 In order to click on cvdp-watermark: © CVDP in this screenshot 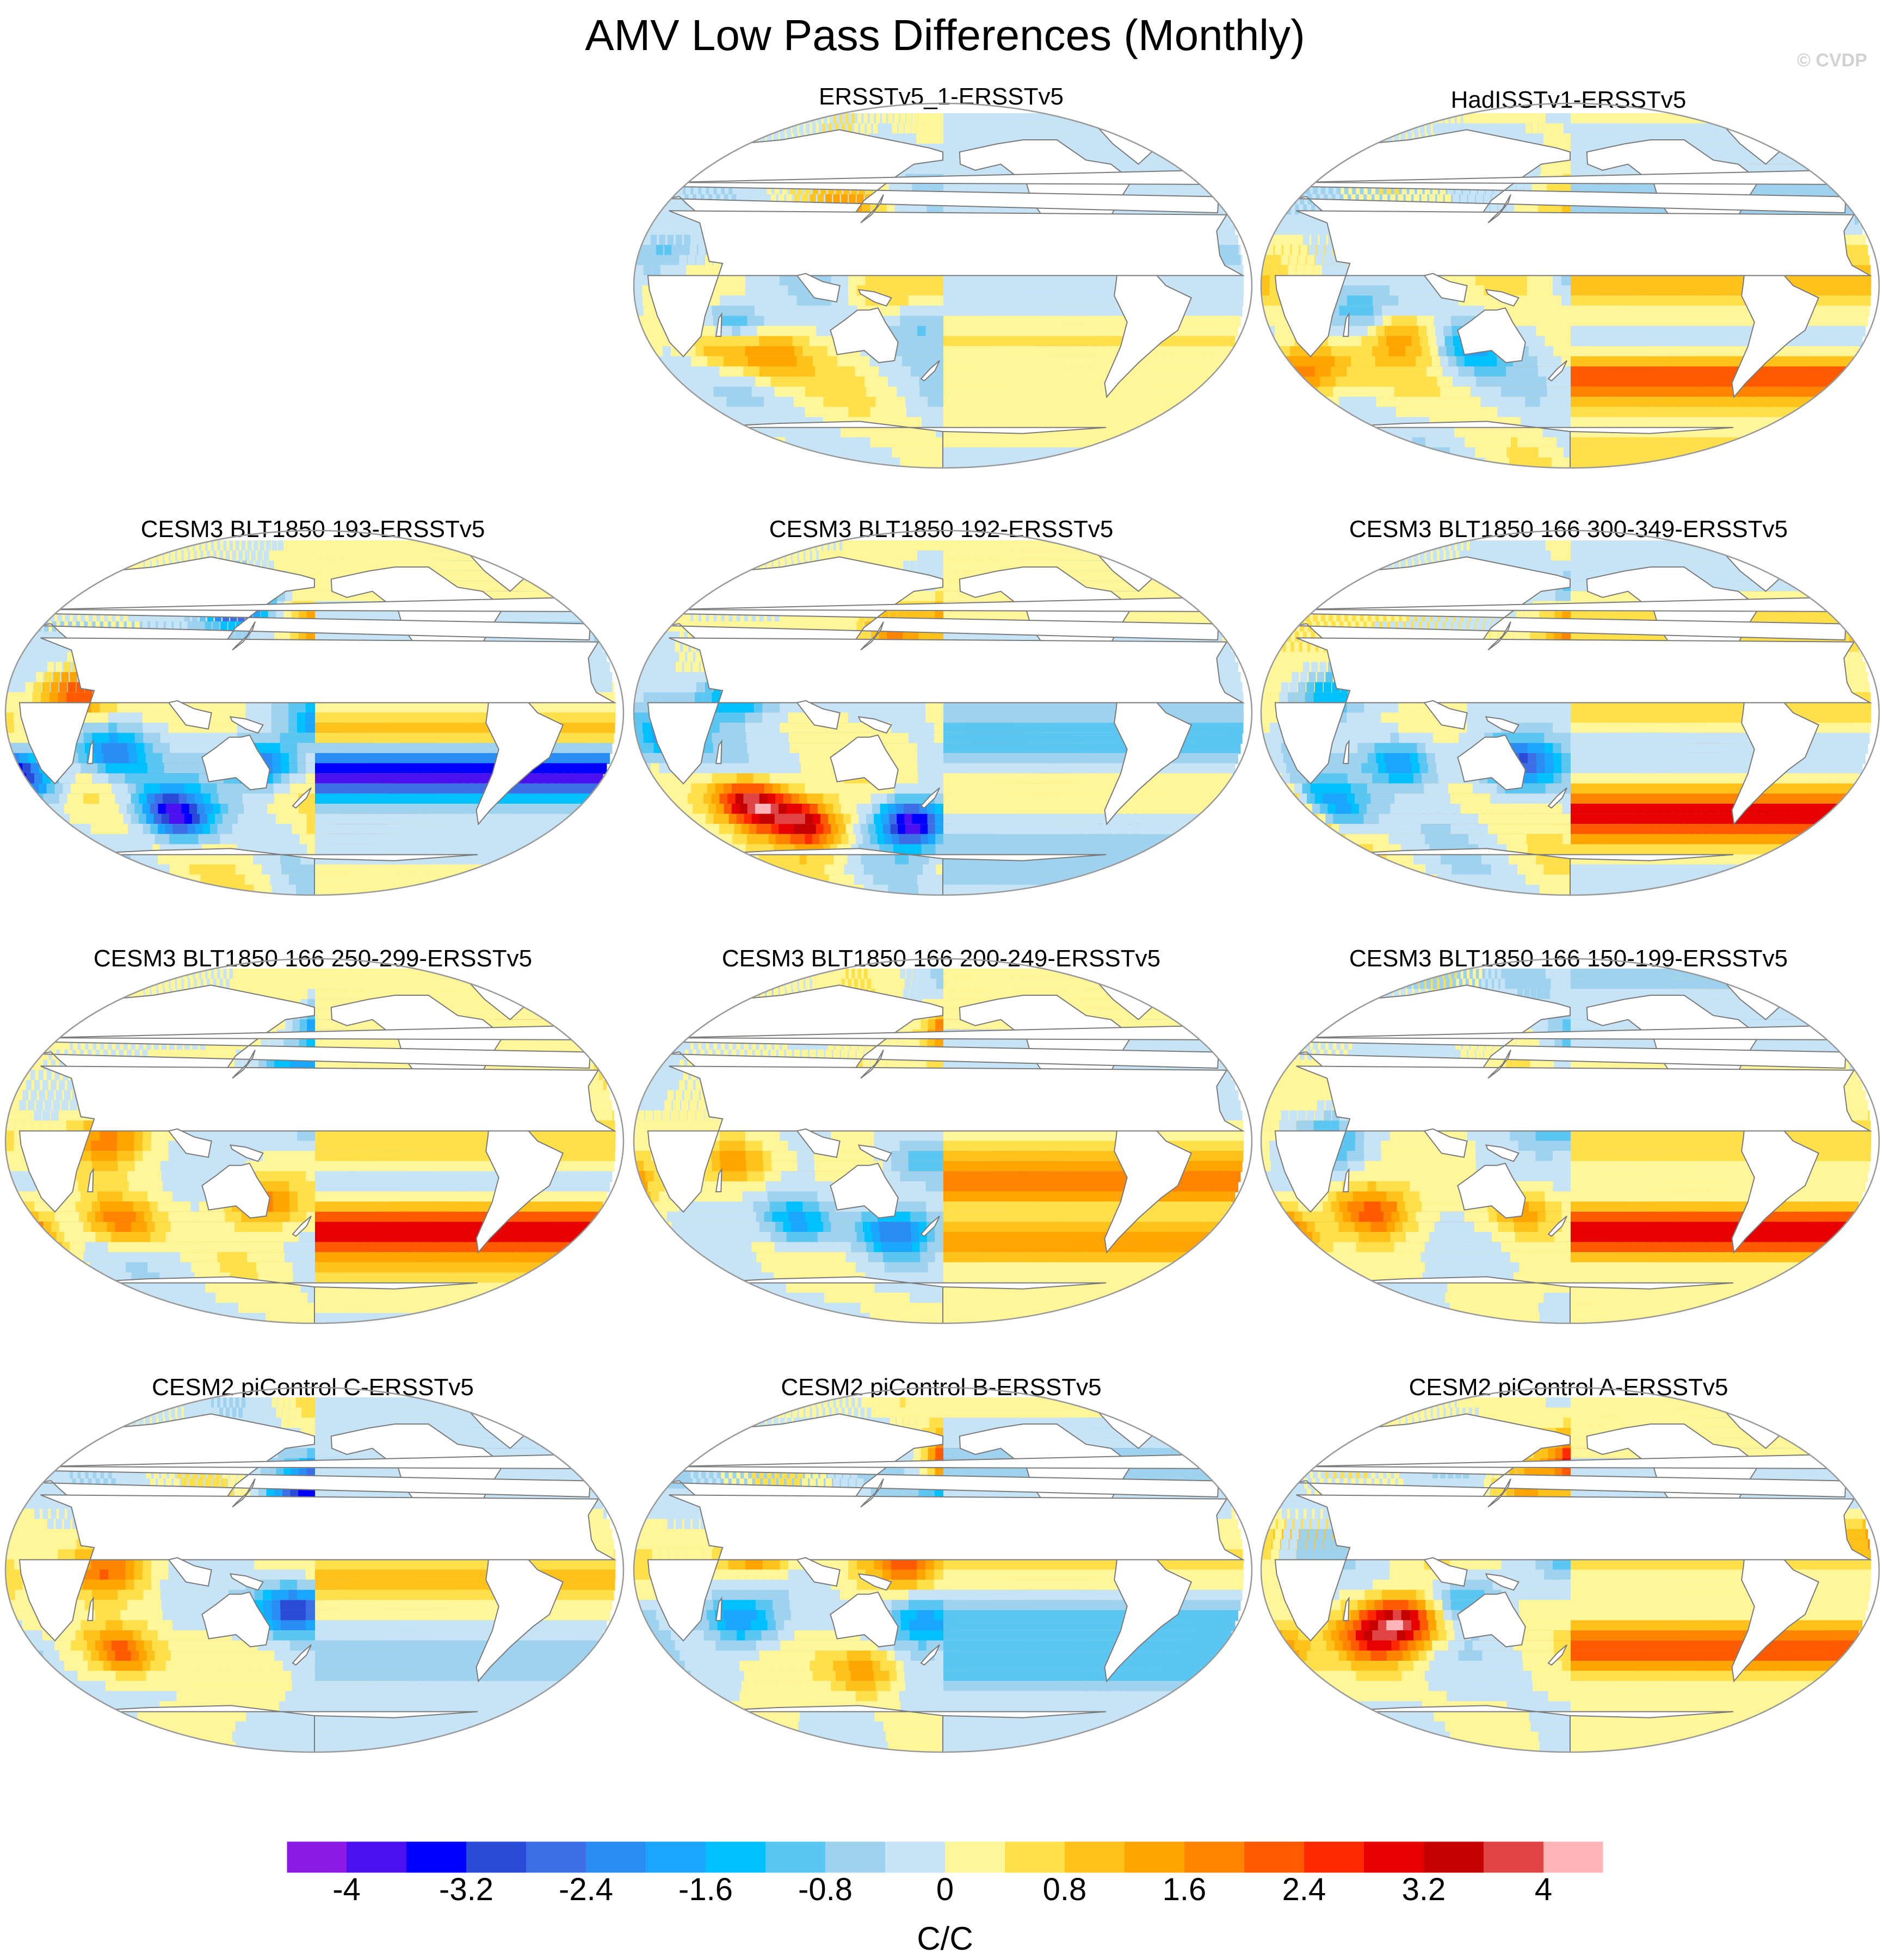, I will do `click(1832, 60)`.